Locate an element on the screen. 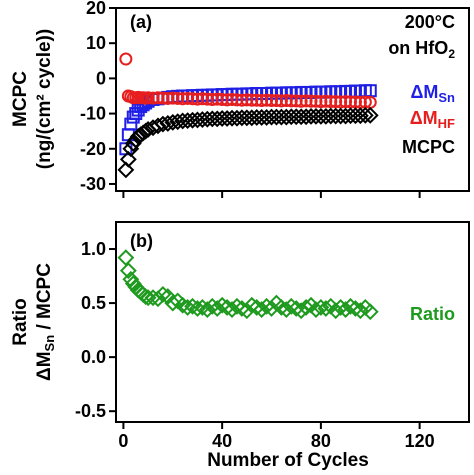  panel-a-series-mcpc is located at coordinates (248, 142).